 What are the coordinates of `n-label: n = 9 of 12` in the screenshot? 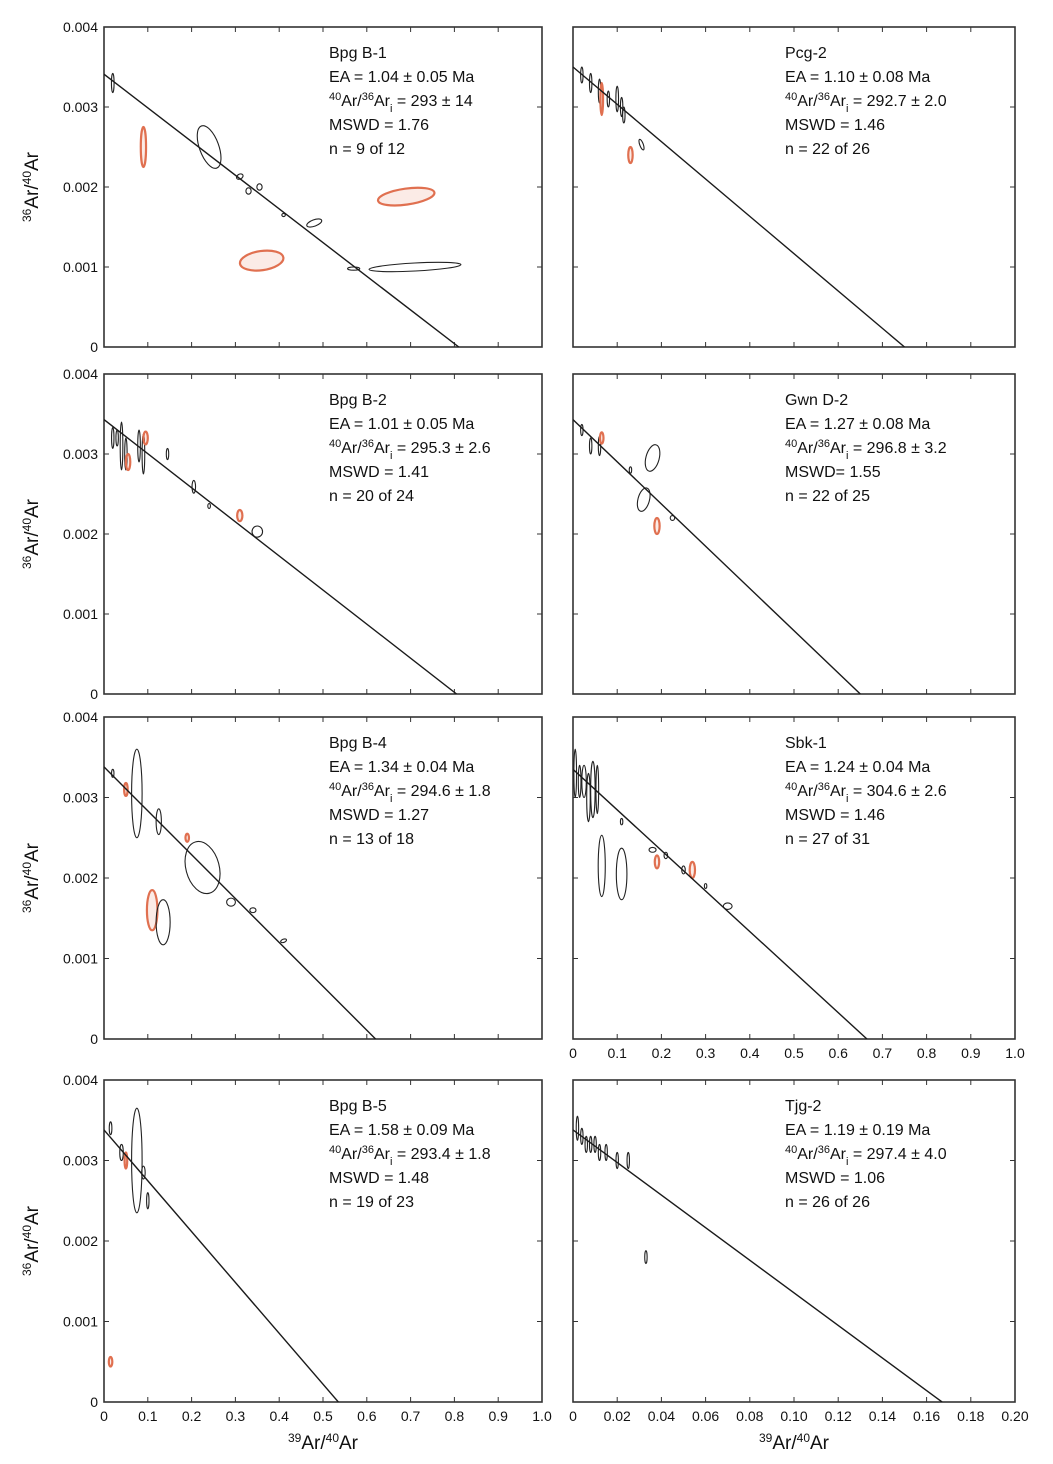 It's located at (367, 149).